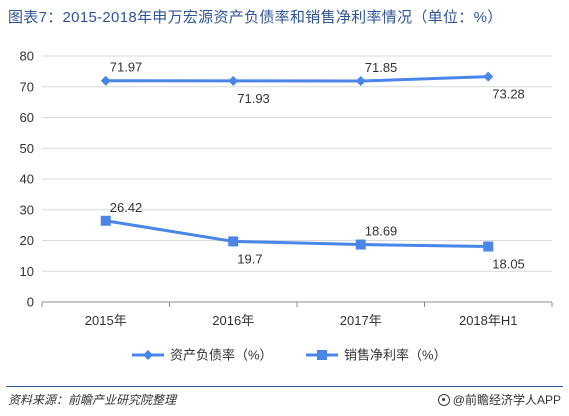  Describe the element at coordinates (381, 231) in the screenshot. I see `data-label: 18.69` at that location.